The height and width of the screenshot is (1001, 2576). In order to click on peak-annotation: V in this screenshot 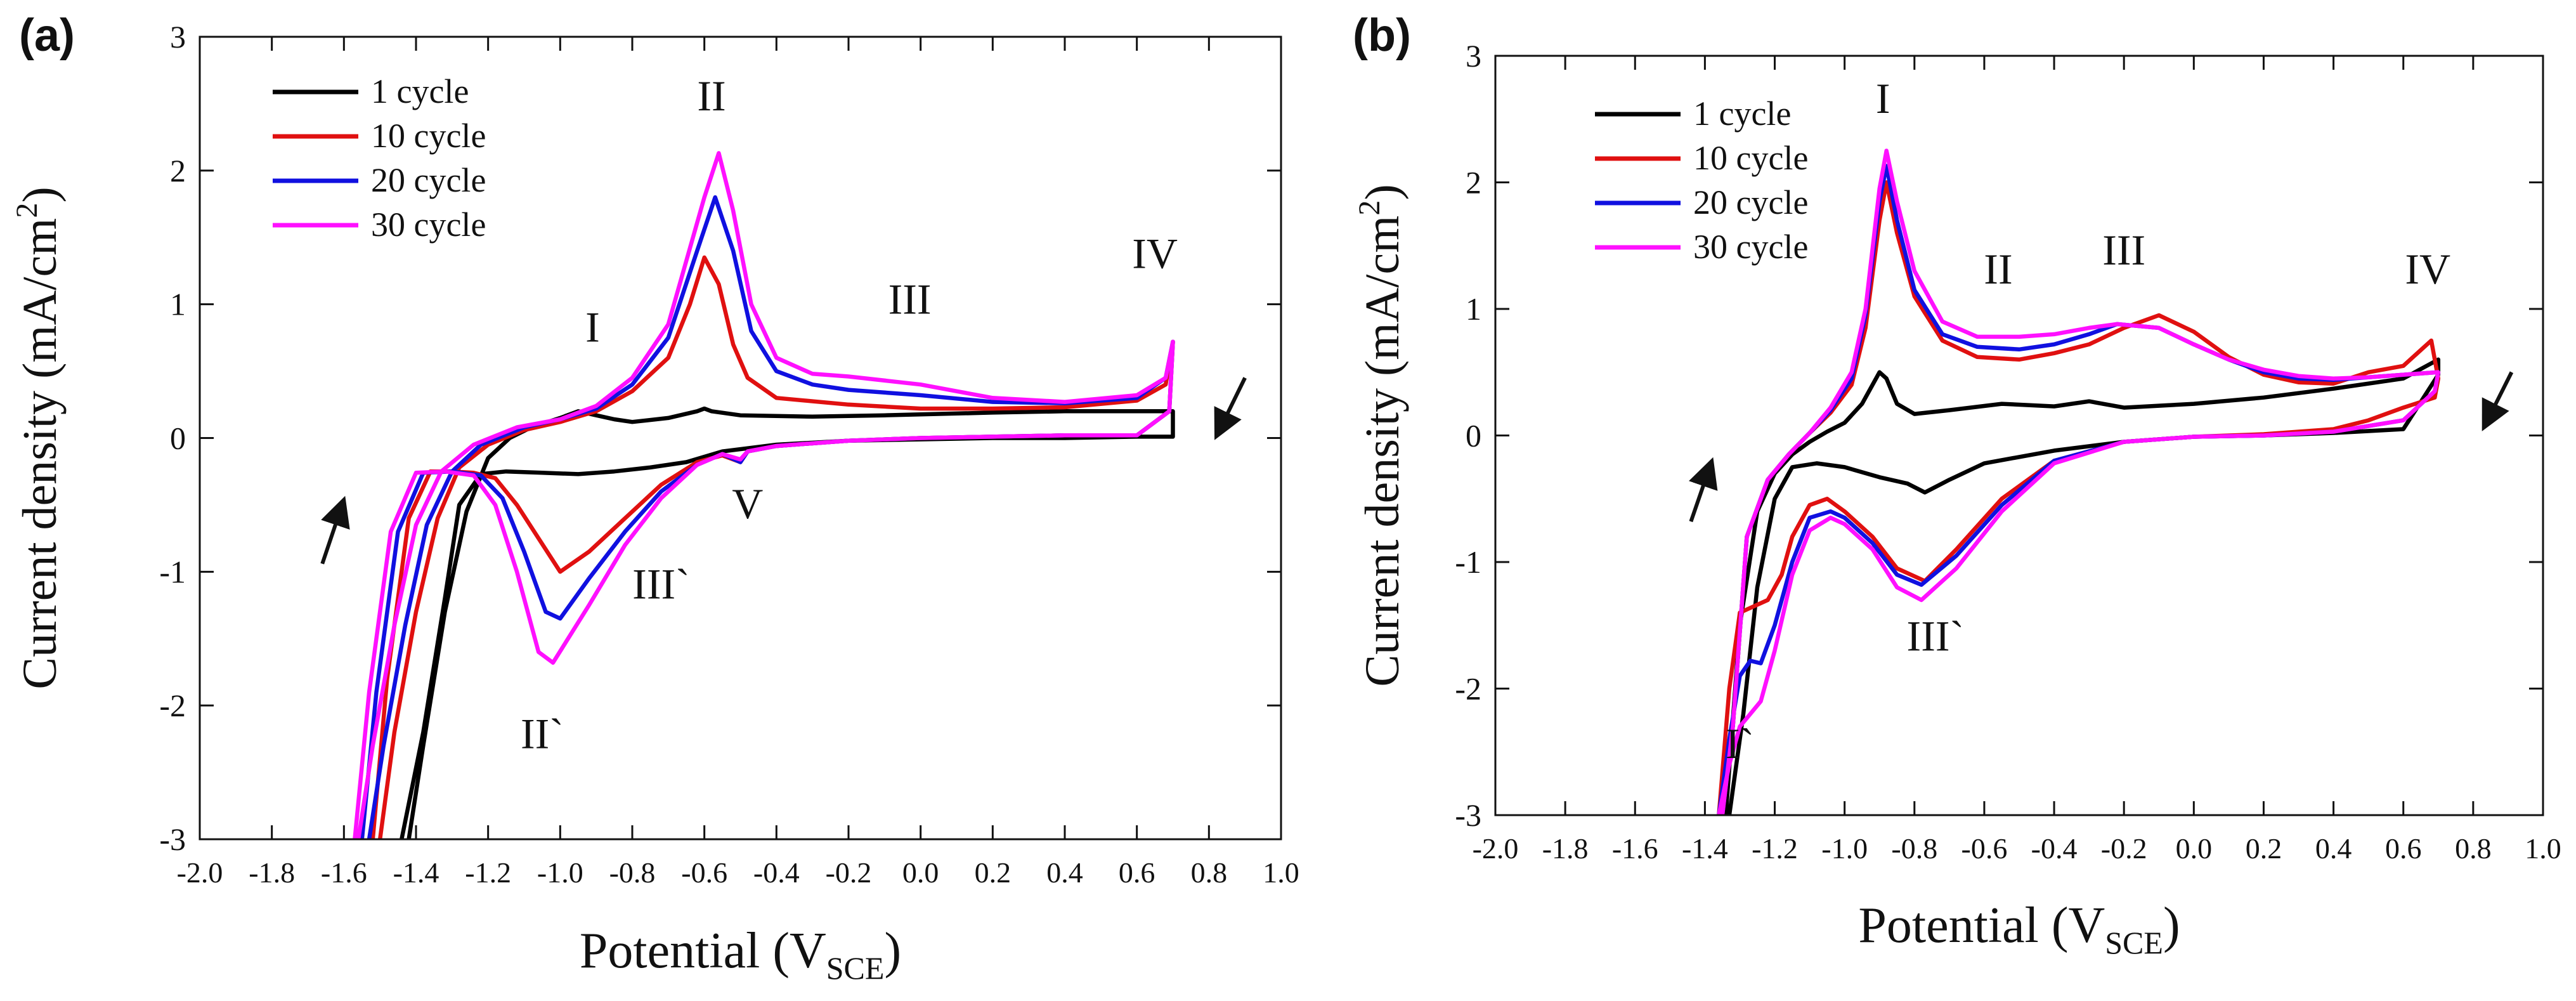, I will do `click(747, 504)`.